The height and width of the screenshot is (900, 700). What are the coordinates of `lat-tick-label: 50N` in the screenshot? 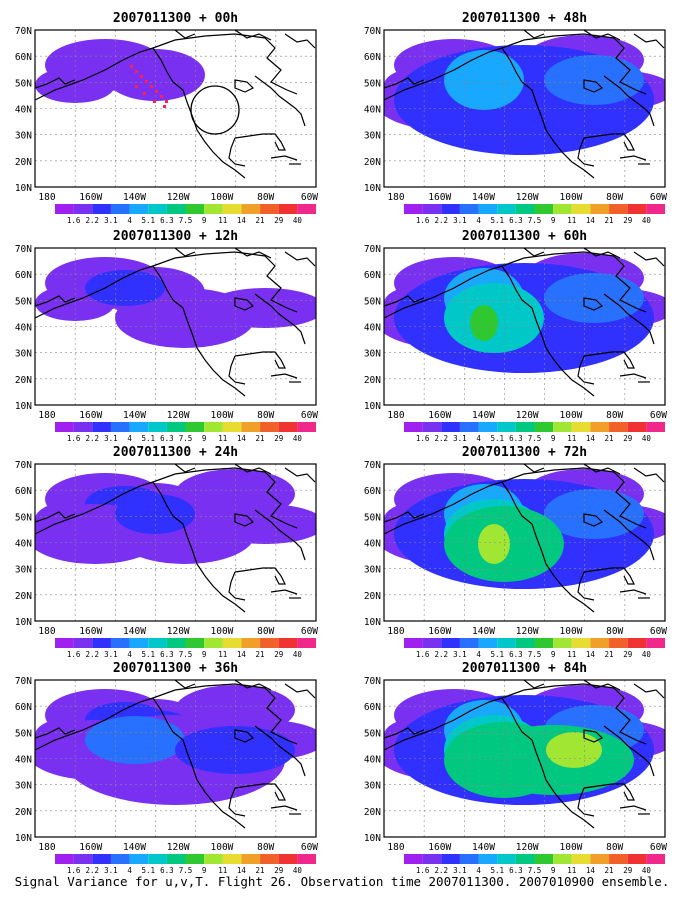 It's located at (372, 517).